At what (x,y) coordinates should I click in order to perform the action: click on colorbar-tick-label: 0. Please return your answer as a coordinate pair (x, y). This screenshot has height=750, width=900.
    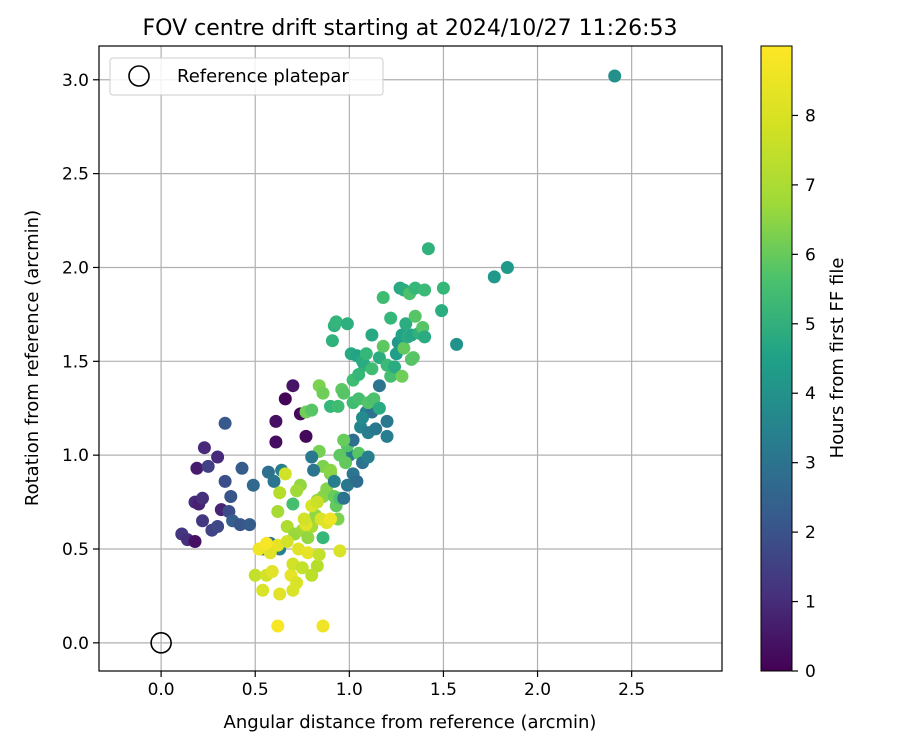
    Looking at the image, I should click on (810, 672).